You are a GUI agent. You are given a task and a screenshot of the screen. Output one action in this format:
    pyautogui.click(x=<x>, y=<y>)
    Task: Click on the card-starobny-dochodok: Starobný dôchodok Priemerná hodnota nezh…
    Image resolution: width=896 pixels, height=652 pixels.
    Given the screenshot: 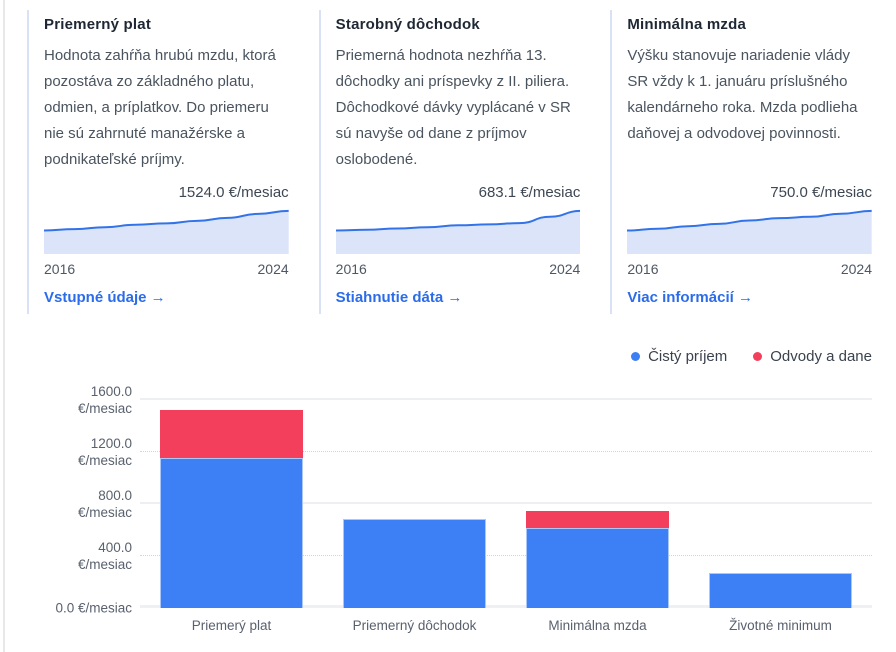 What is the action you would take?
    pyautogui.click(x=449, y=162)
    